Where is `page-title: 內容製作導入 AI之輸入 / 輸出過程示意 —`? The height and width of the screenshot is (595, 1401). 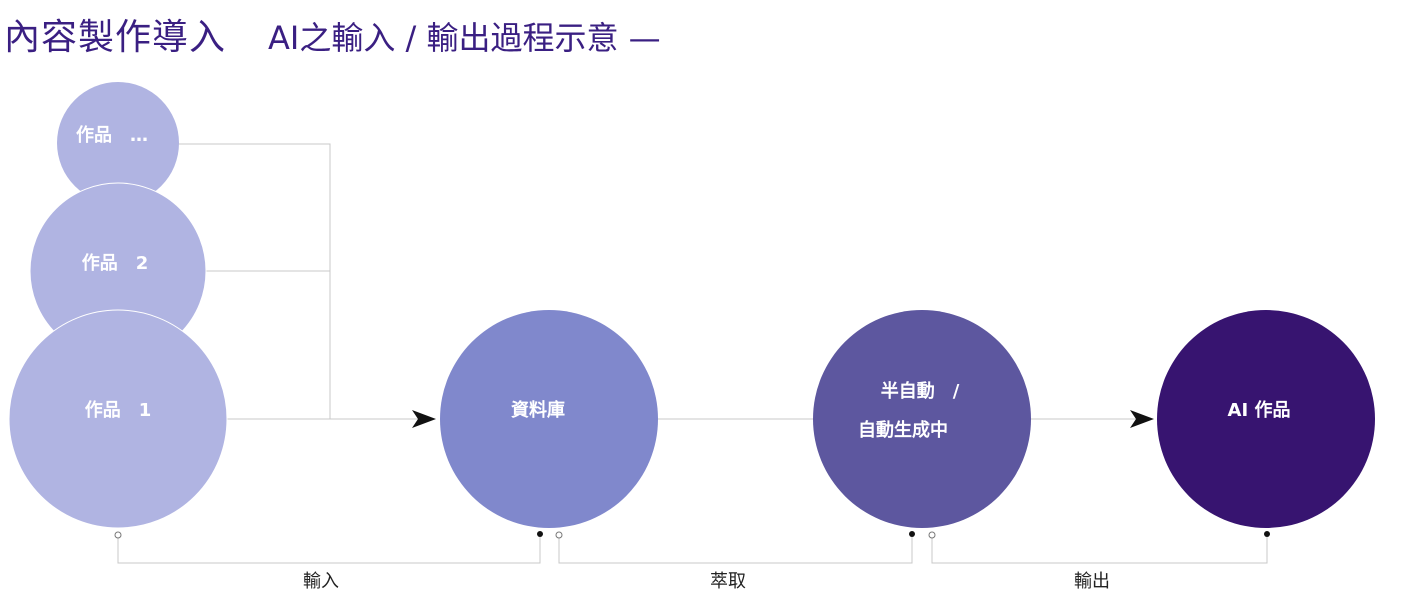
page-title: 內容製作導入 AI之輸入 / 輸出過程示意 — is located at coordinates (332, 33).